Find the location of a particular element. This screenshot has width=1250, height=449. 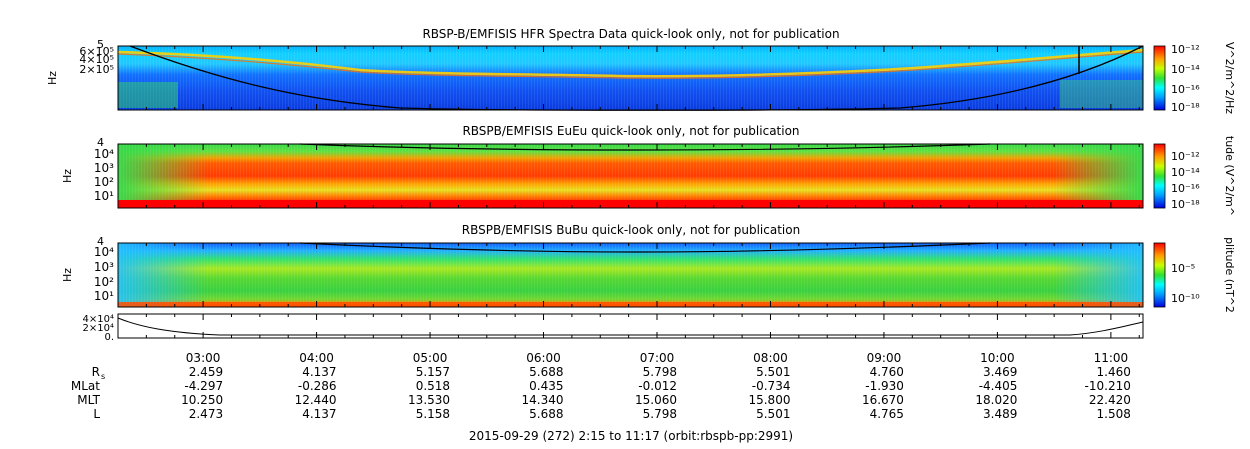

line-ytick-1: 4×10⁴ is located at coordinates (98, 319).